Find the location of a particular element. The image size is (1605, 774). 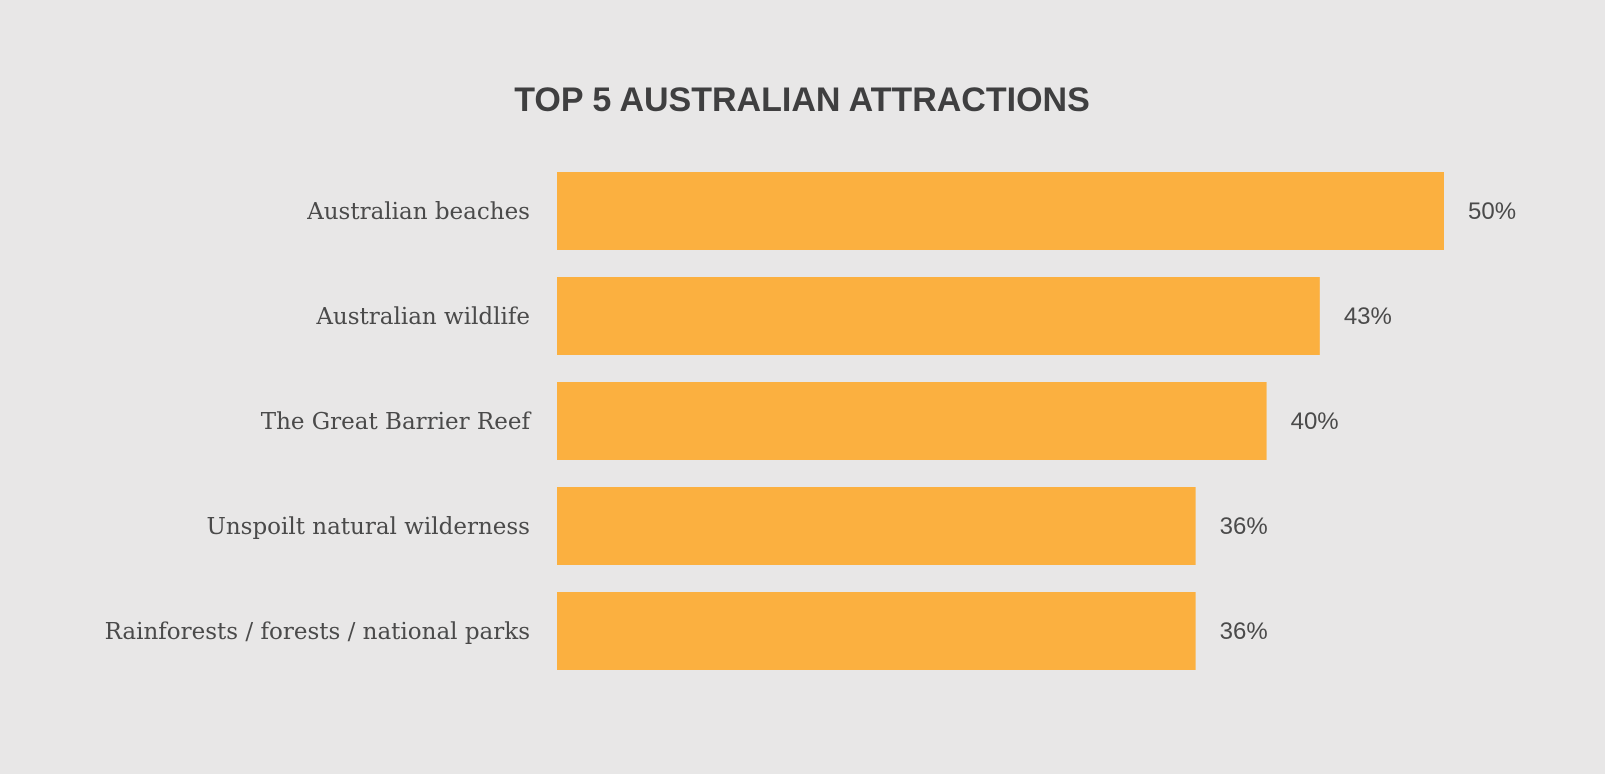

value-label-rainforests-forests-national-parks: 36% is located at coordinates (1244, 631).